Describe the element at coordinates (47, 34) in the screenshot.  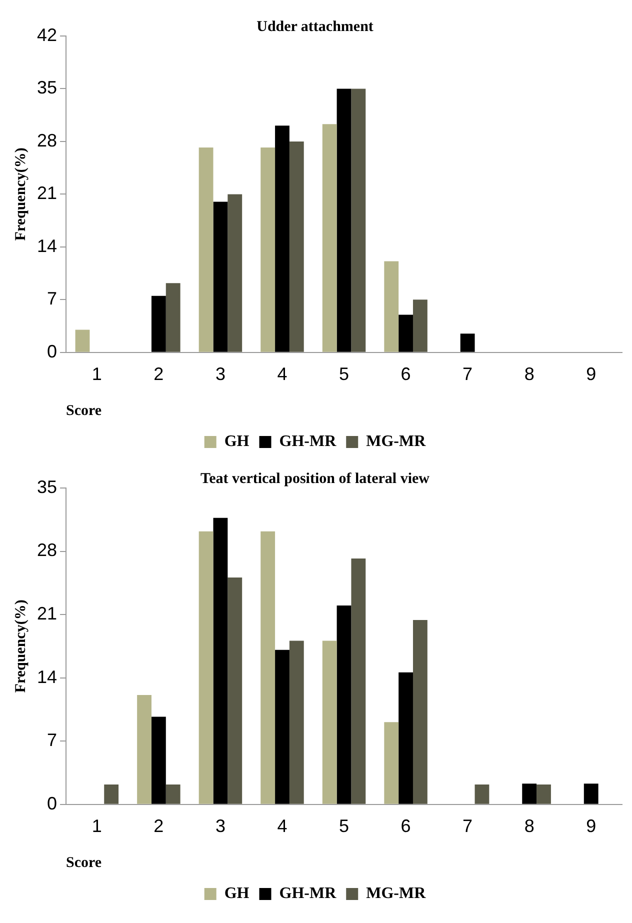
I see `y-tick-label: 42` at that location.